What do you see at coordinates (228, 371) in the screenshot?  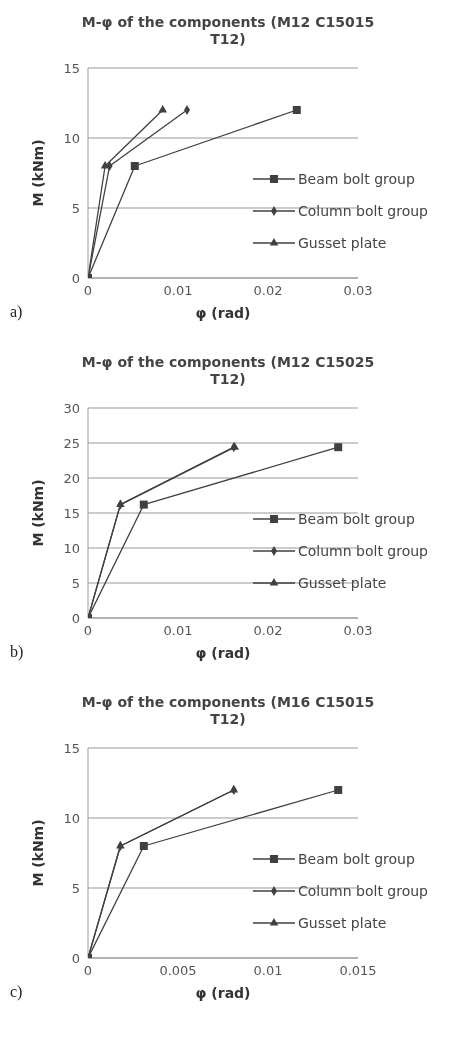 I see `chart-title: M-φ of the components (M12 C15025 T12)` at bounding box center [228, 371].